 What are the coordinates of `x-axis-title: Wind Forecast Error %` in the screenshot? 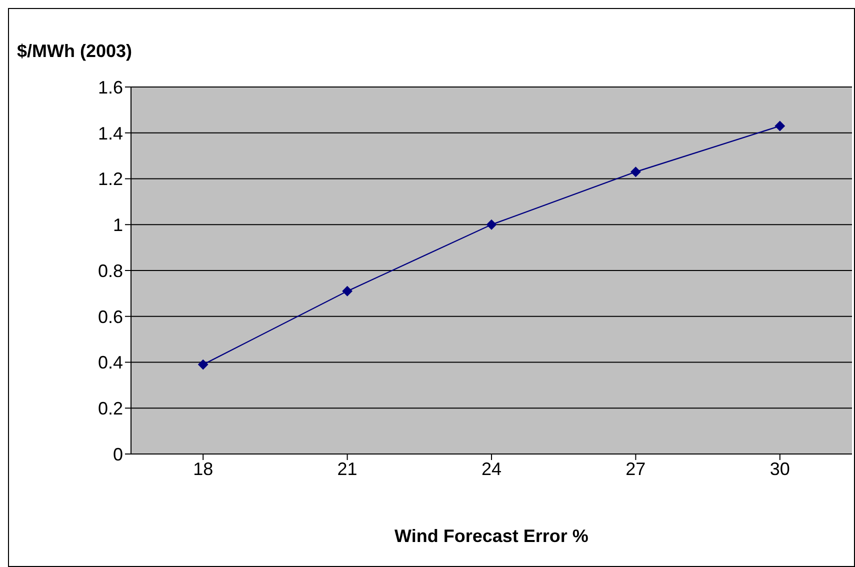 It's located at (491, 536).